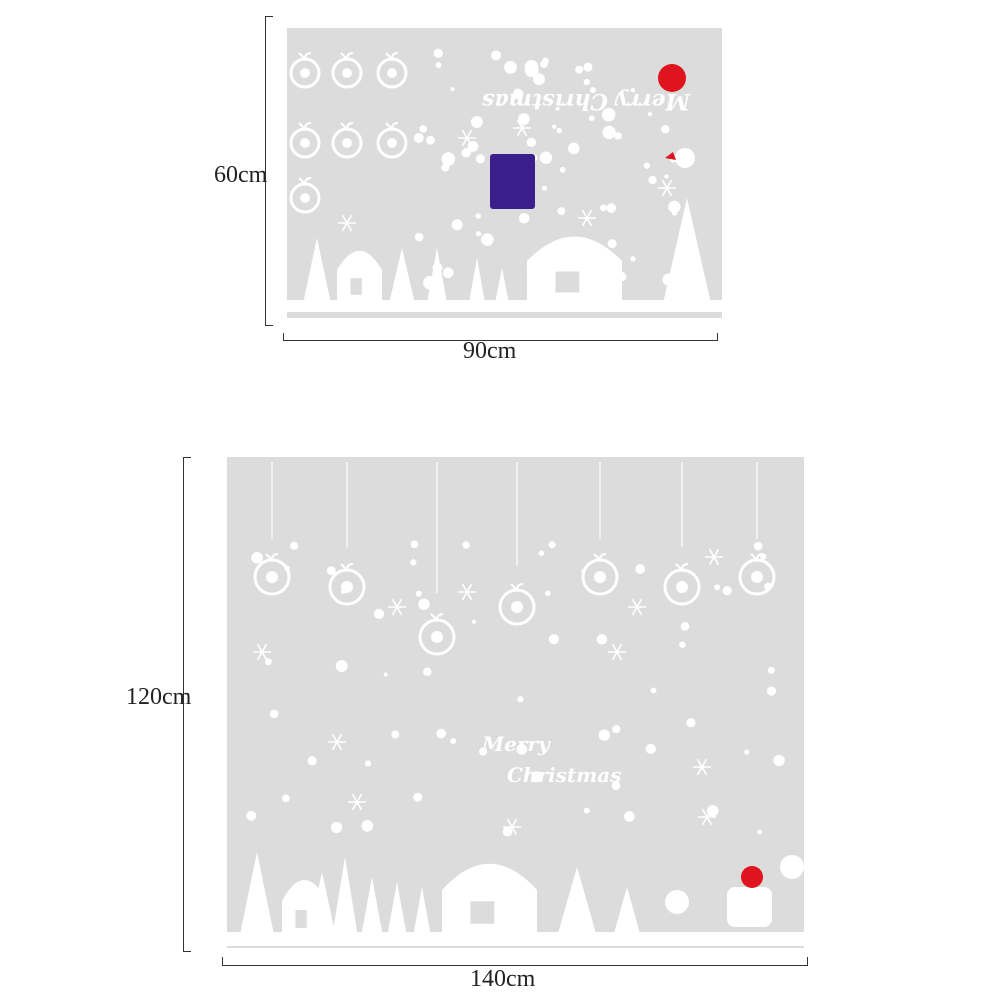 This screenshot has width=1002, height=1002. What do you see at coordinates (515, 965) in the screenshot?
I see `width-dimension-line-large` at bounding box center [515, 965].